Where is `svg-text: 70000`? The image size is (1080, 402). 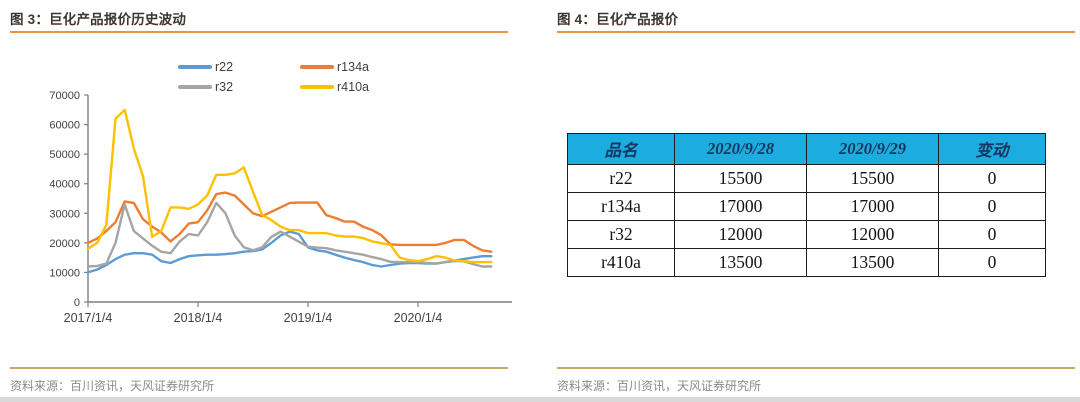
svg-text: 70000 is located at coordinates (64, 96).